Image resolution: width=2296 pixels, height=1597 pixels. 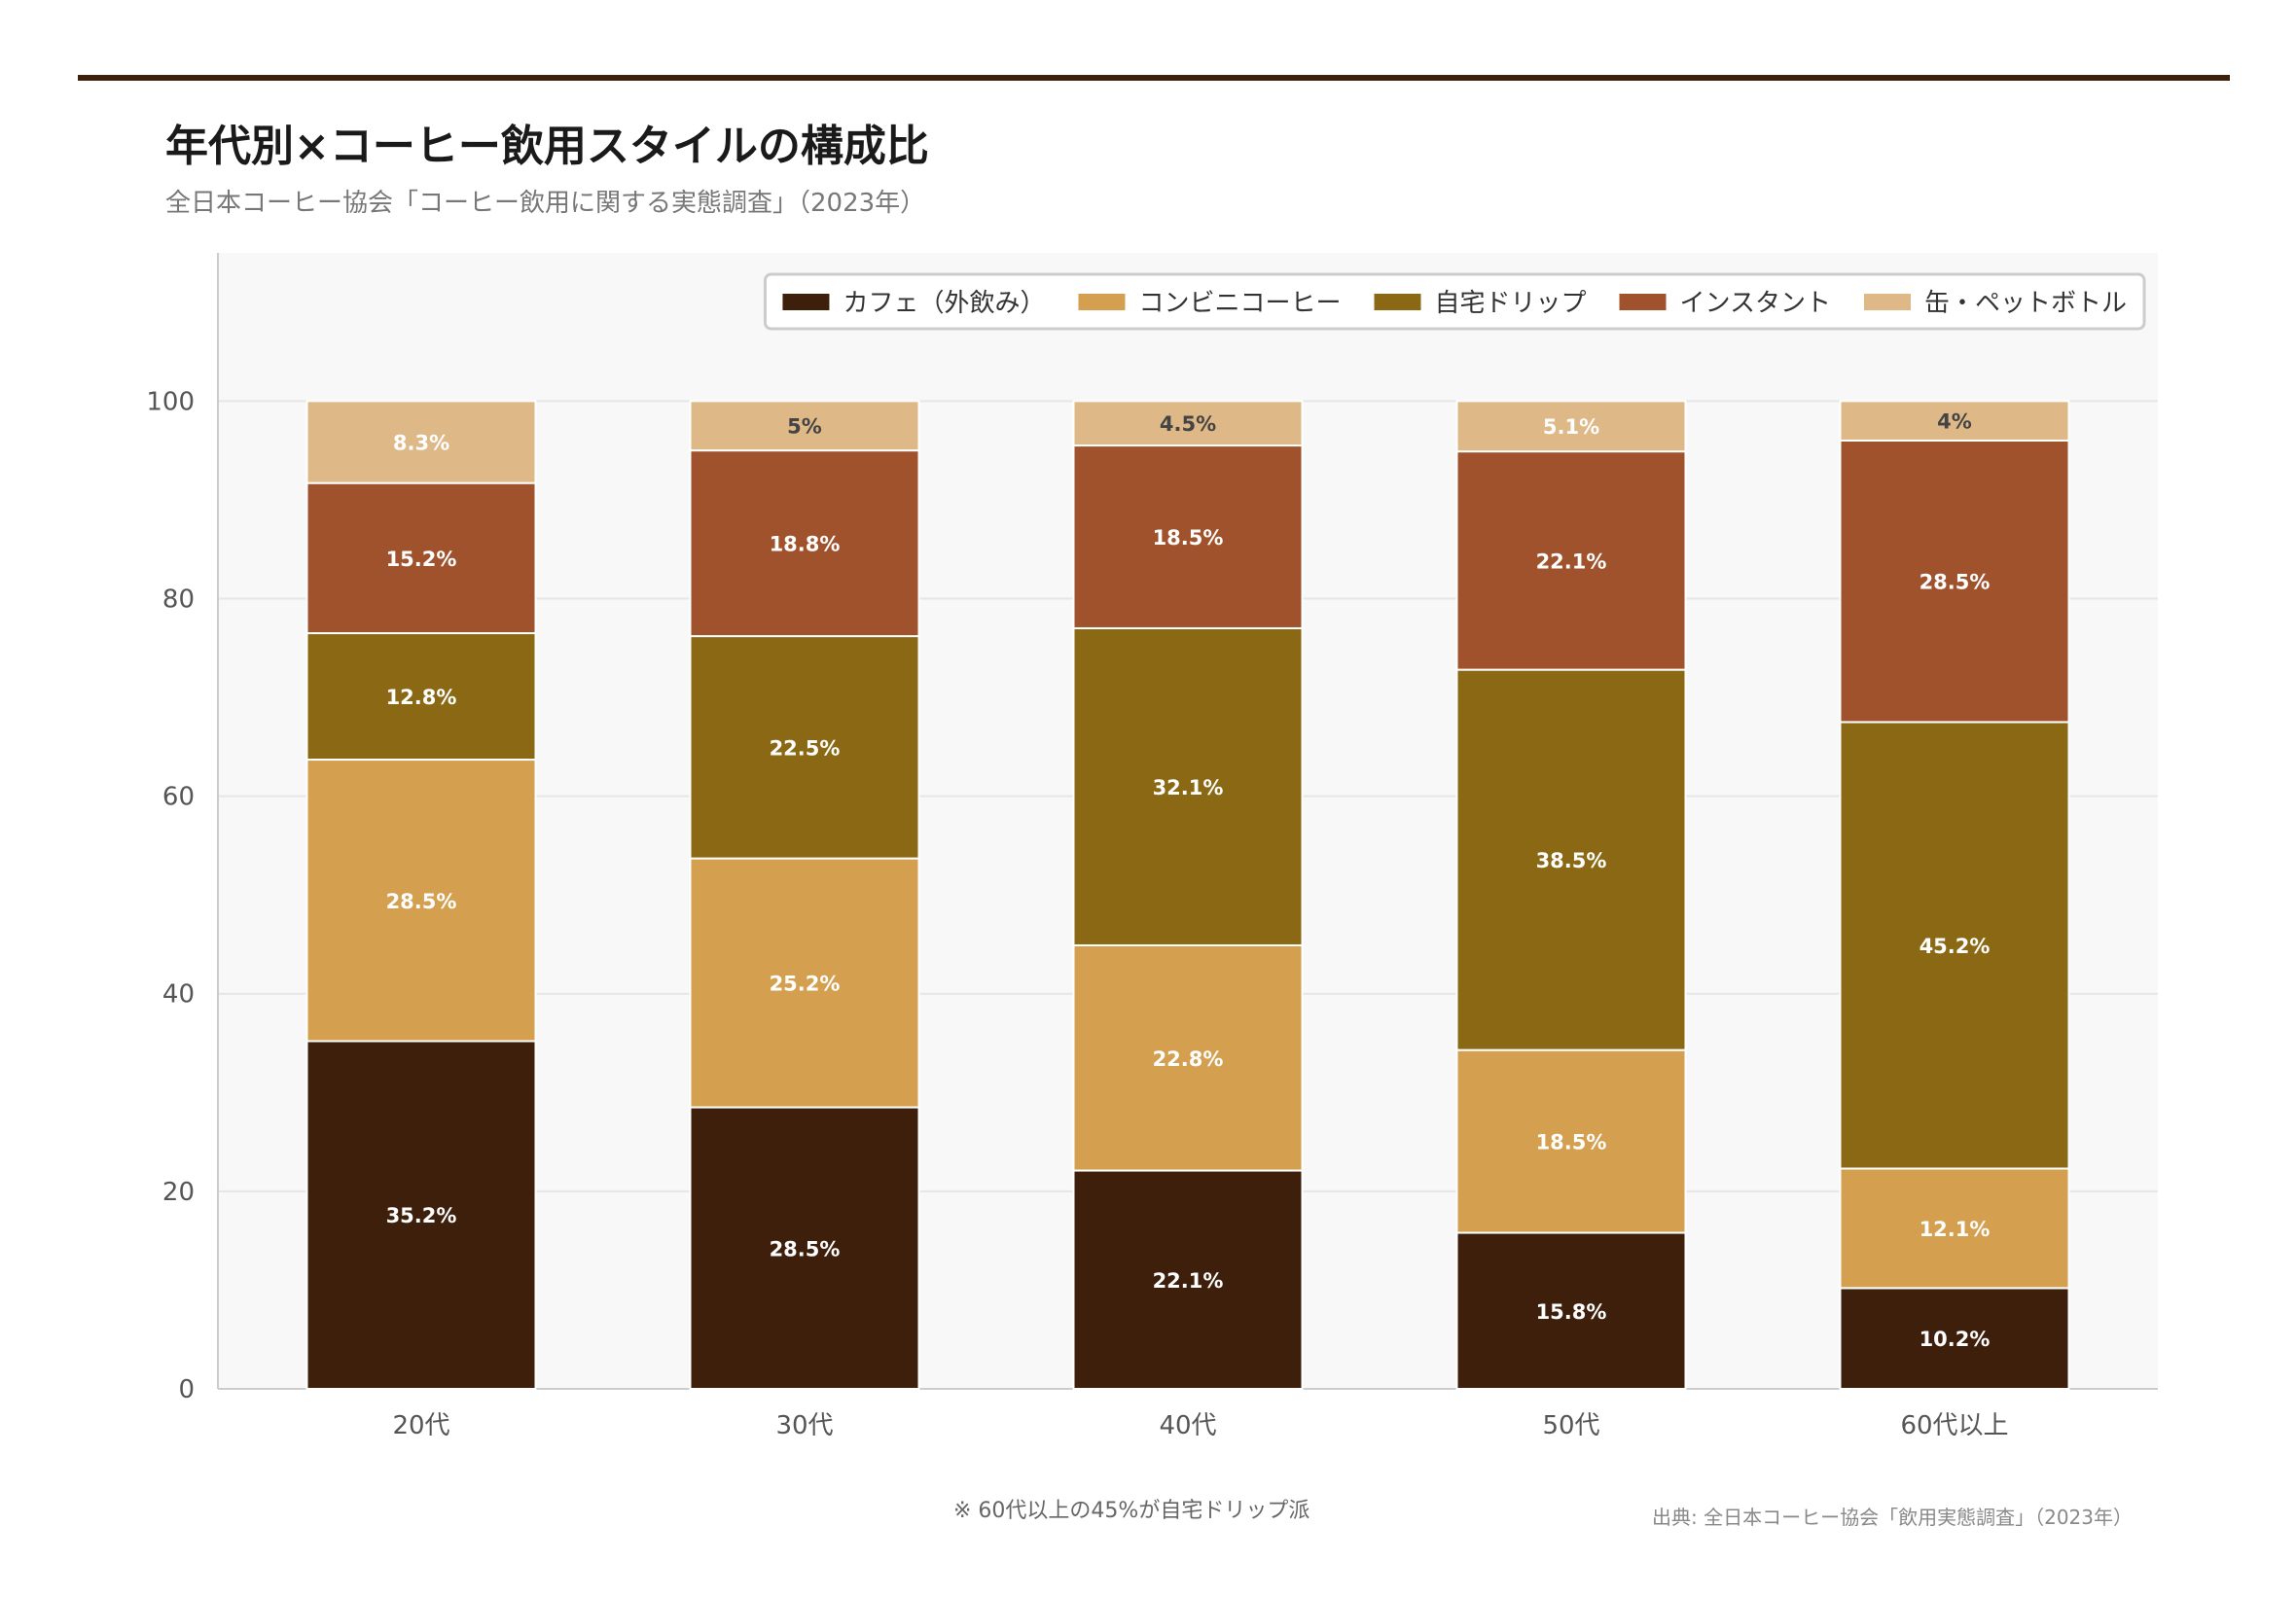 What do you see at coordinates (805, 748) in the screenshot?
I see `data-label: 22.5%` at bounding box center [805, 748].